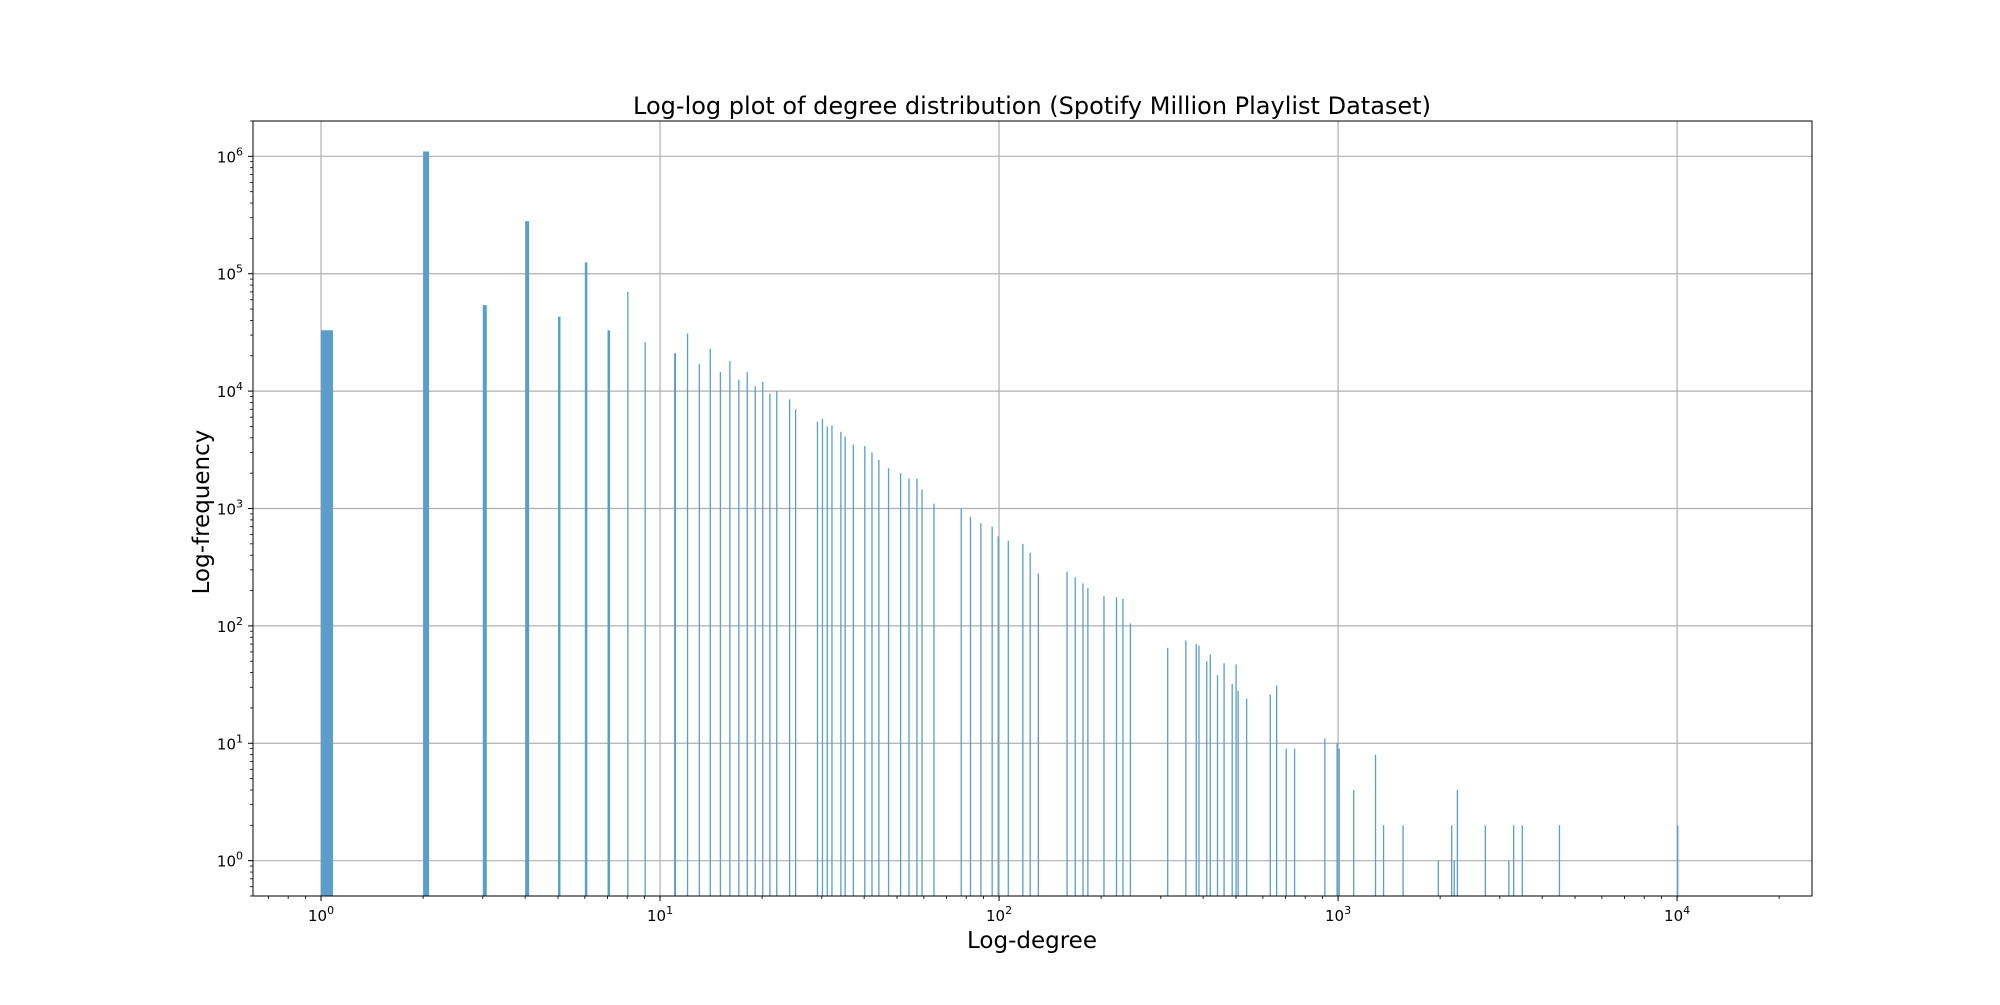 This screenshot has width=2000, height=1005. Describe the element at coordinates (660, 914) in the screenshot. I see `x-tick-label: 10¹` at that location.